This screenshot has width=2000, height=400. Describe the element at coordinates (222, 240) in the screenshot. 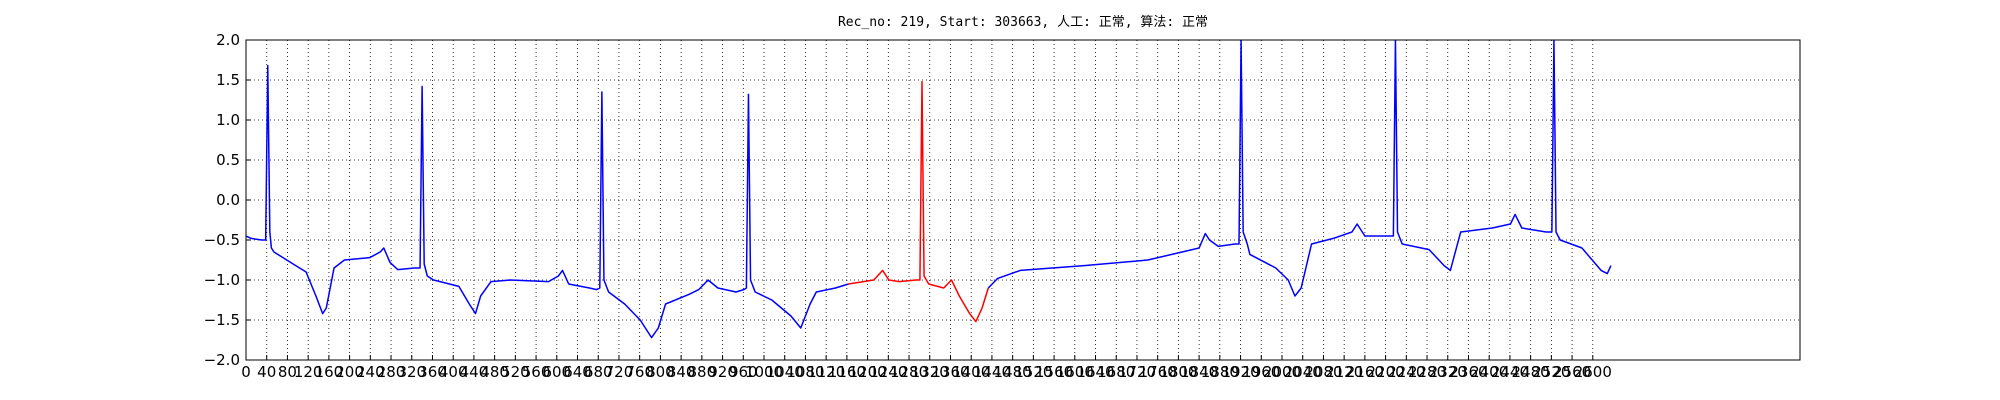

I see `y-tick-label: −0.5` at that location.